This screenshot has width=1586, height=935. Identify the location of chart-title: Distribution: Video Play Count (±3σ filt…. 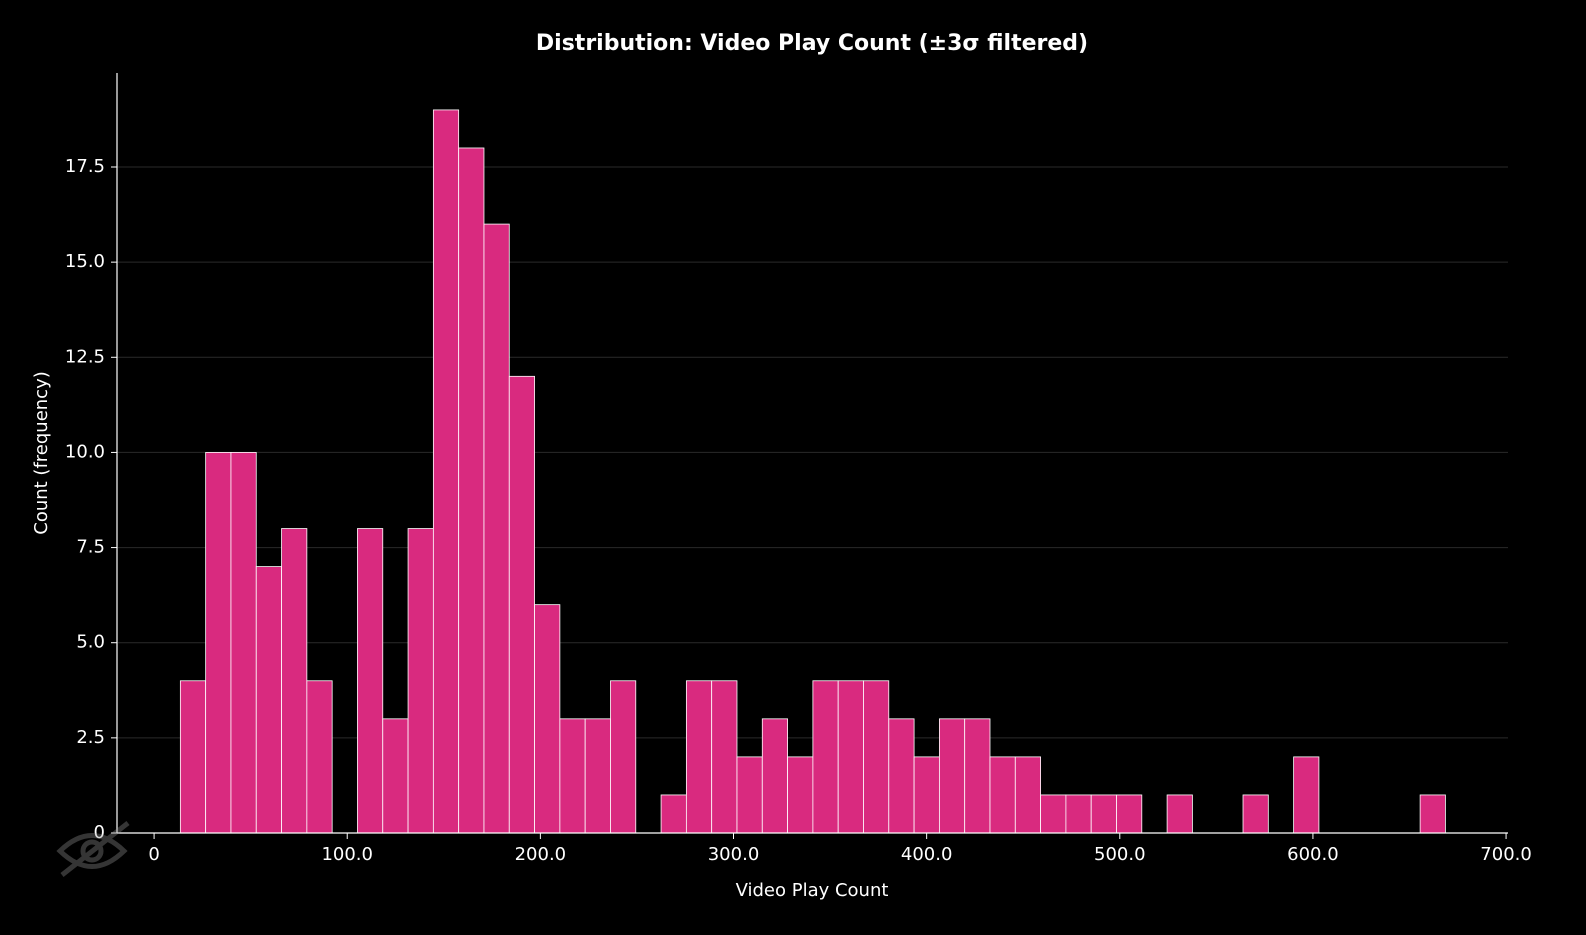
(812, 43).